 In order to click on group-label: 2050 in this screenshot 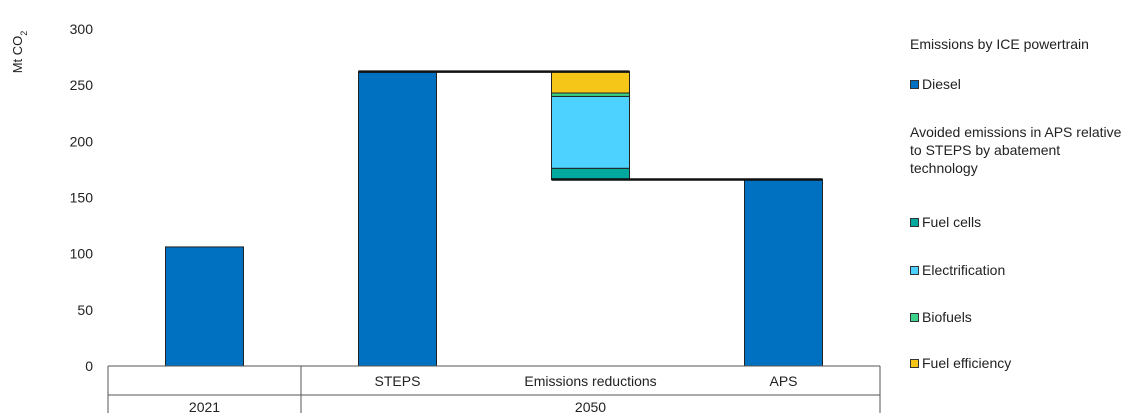, I will do `click(590, 406)`.